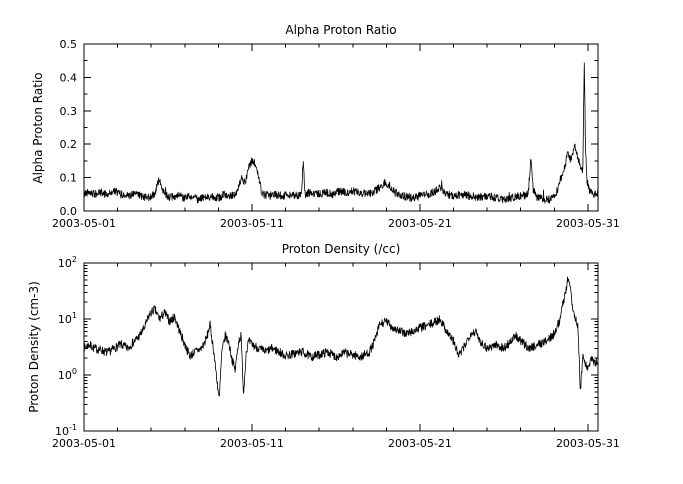 The image size is (683, 484). I want to click on alpha-plot-title: Alpha Proton Ratio, so click(340, 30).